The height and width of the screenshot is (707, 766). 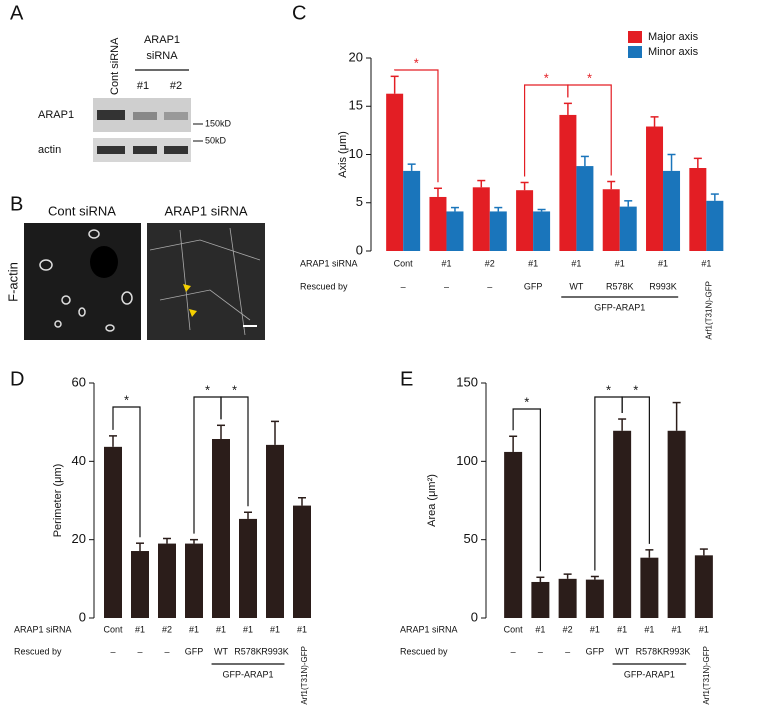 What do you see at coordinates (12, 282) in the screenshot?
I see `stain-label: F-actin` at bounding box center [12, 282].